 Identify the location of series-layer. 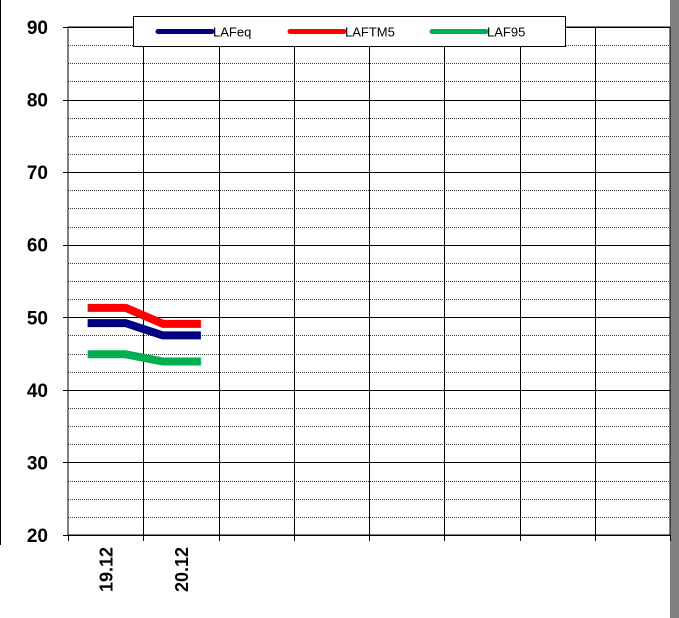
(144, 334).